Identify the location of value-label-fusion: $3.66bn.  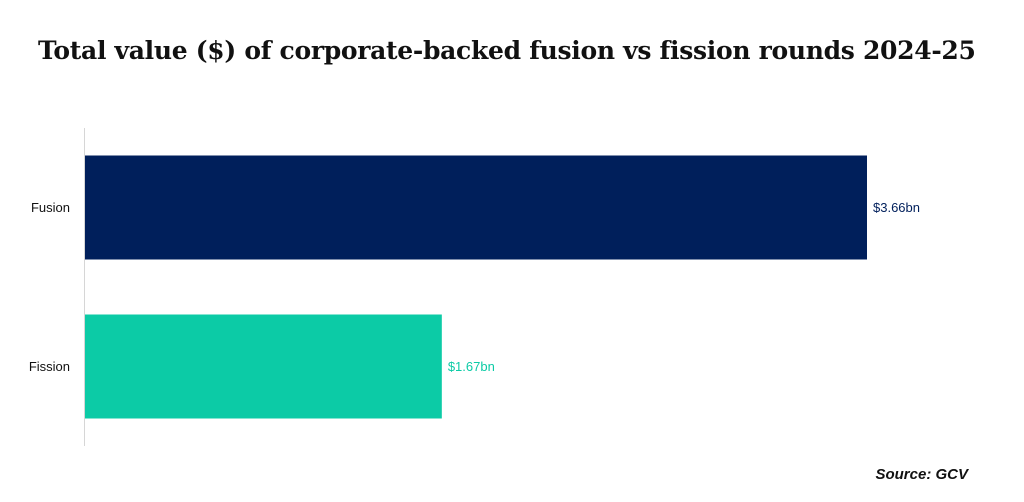
(896, 207).